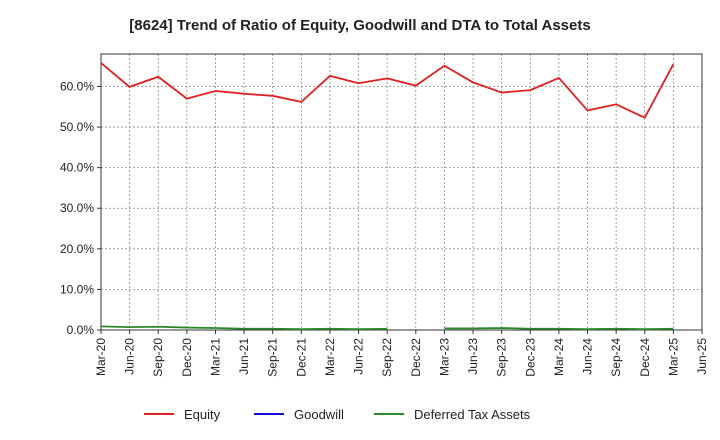 The image size is (720, 440). What do you see at coordinates (158, 357) in the screenshot?
I see `x-tick-label: Sep-20` at bounding box center [158, 357].